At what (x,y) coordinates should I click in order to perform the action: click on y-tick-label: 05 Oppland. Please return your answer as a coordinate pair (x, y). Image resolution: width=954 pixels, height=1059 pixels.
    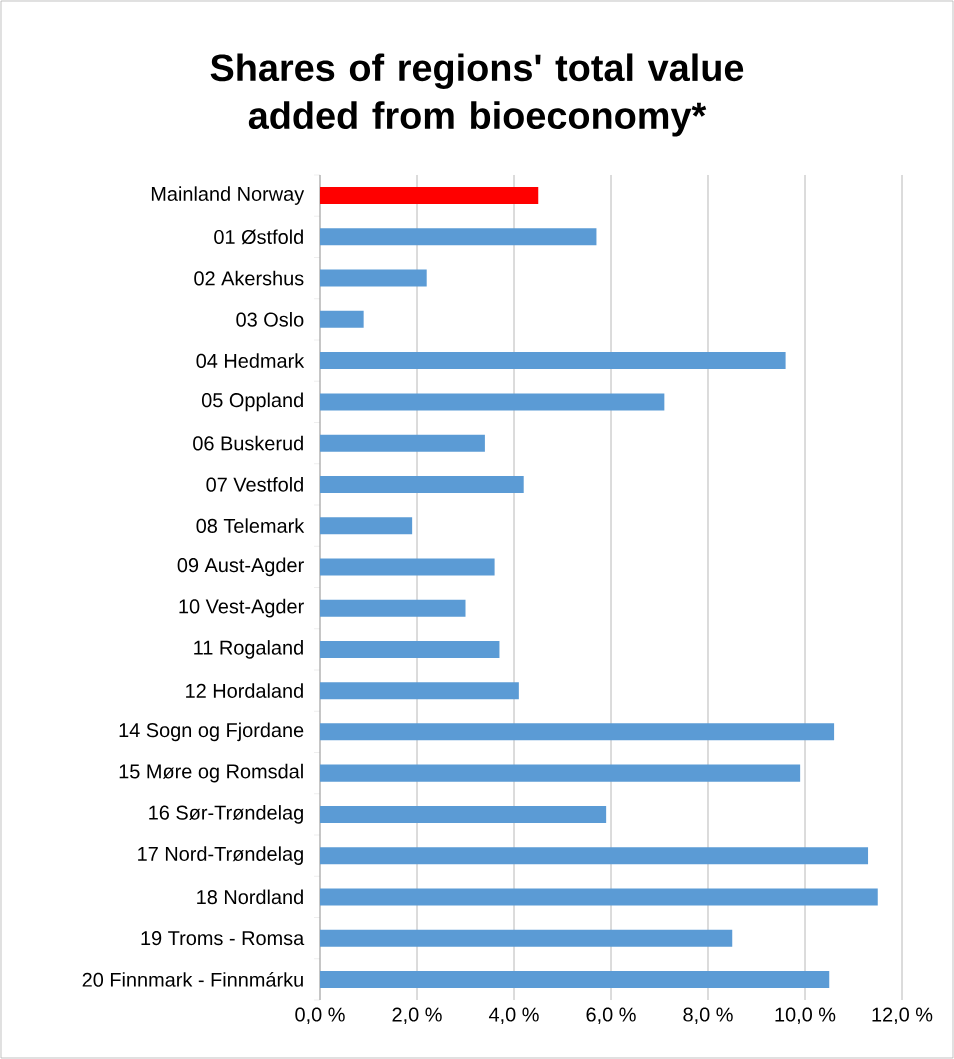
    Looking at the image, I should click on (252, 402).